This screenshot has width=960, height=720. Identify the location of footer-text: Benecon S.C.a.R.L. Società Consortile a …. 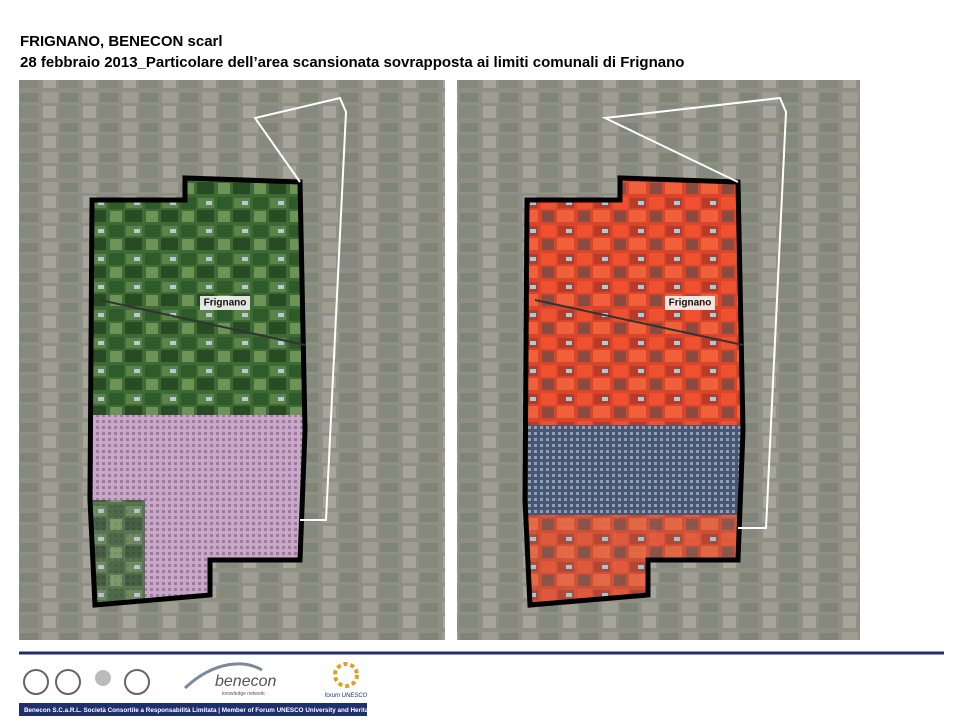
(200, 710).